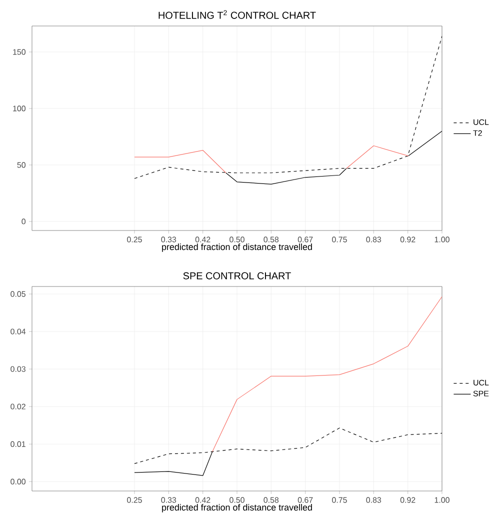 The width and height of the screenshot is (498, 521). Describe the element at coordinates (237, 276) in the screenshot. I see `chart-title: SPE CONTROL CHART` at that location.